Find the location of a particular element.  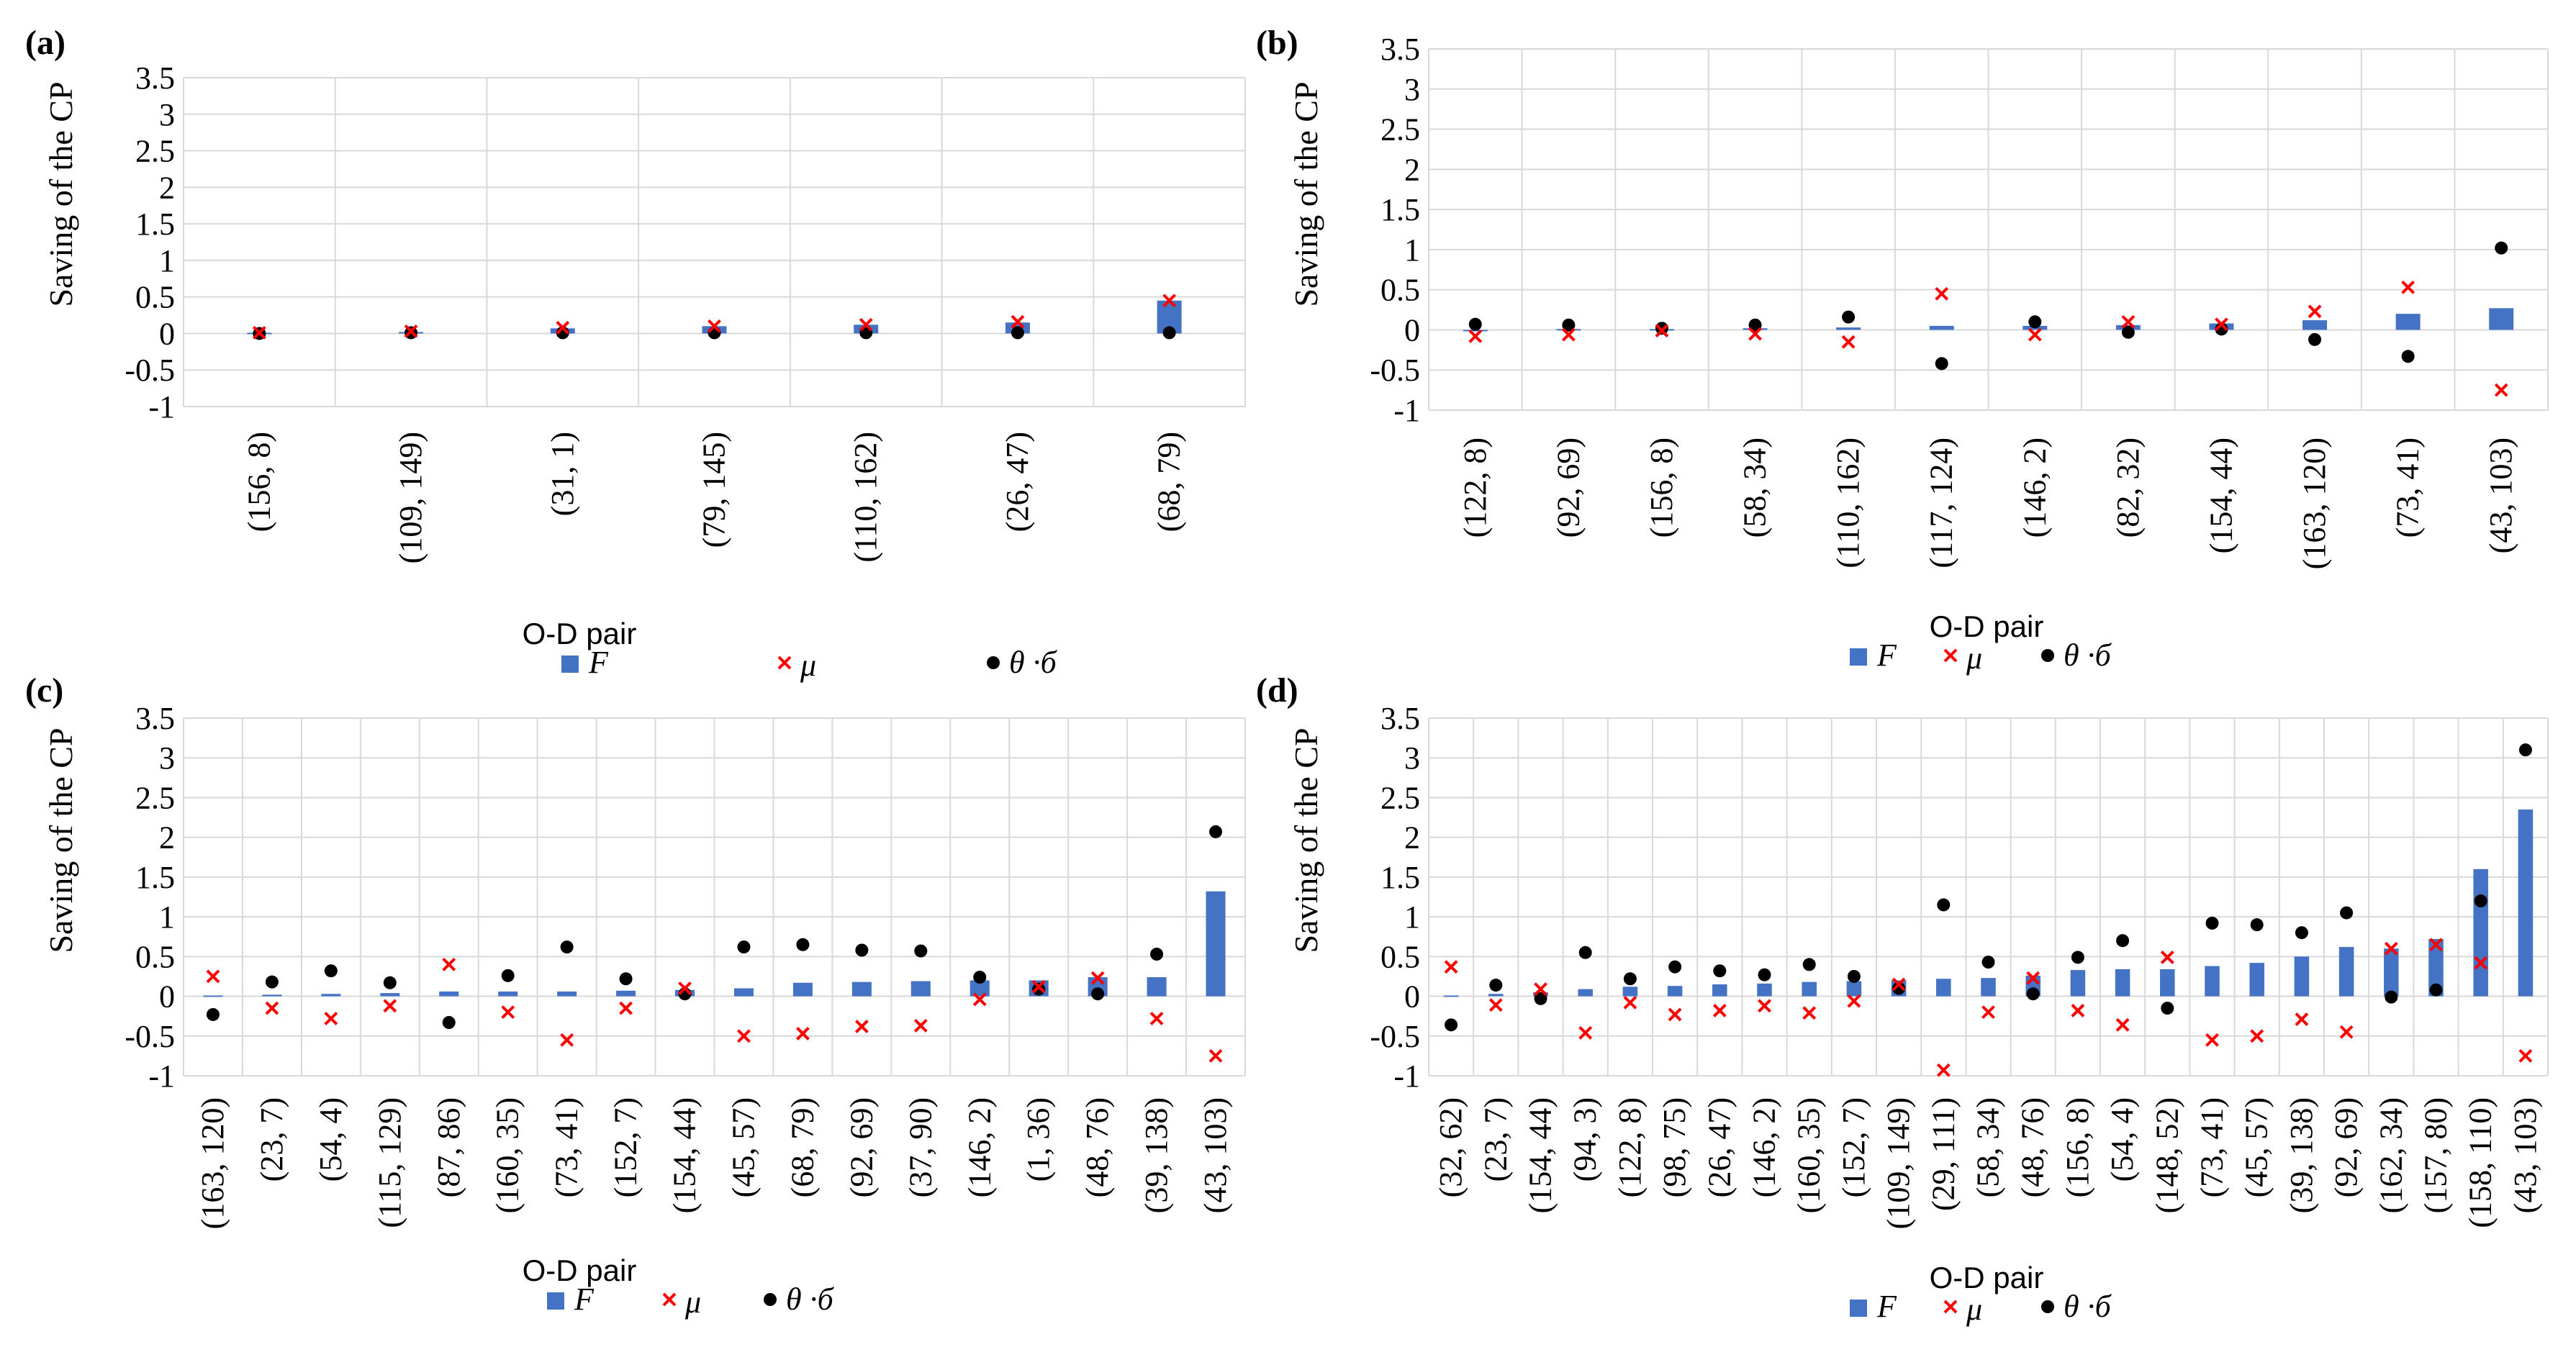

y-tick-label: 2 is located at coordinates (167, 188).